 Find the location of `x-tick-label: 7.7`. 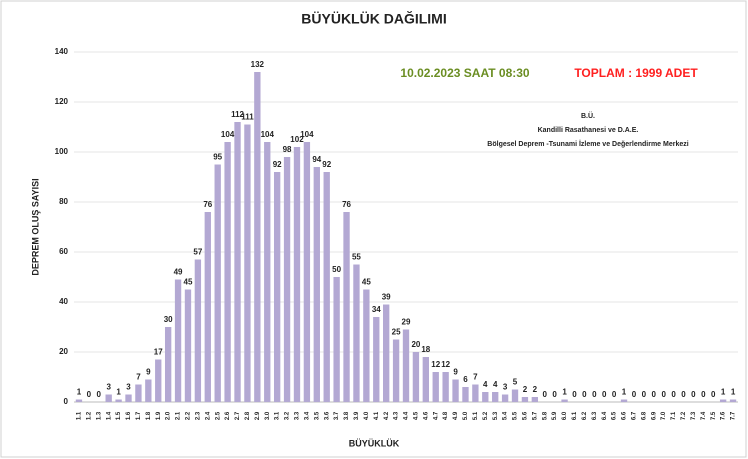

x-tick-label: 7.7 is located at coordinates (734, 415).